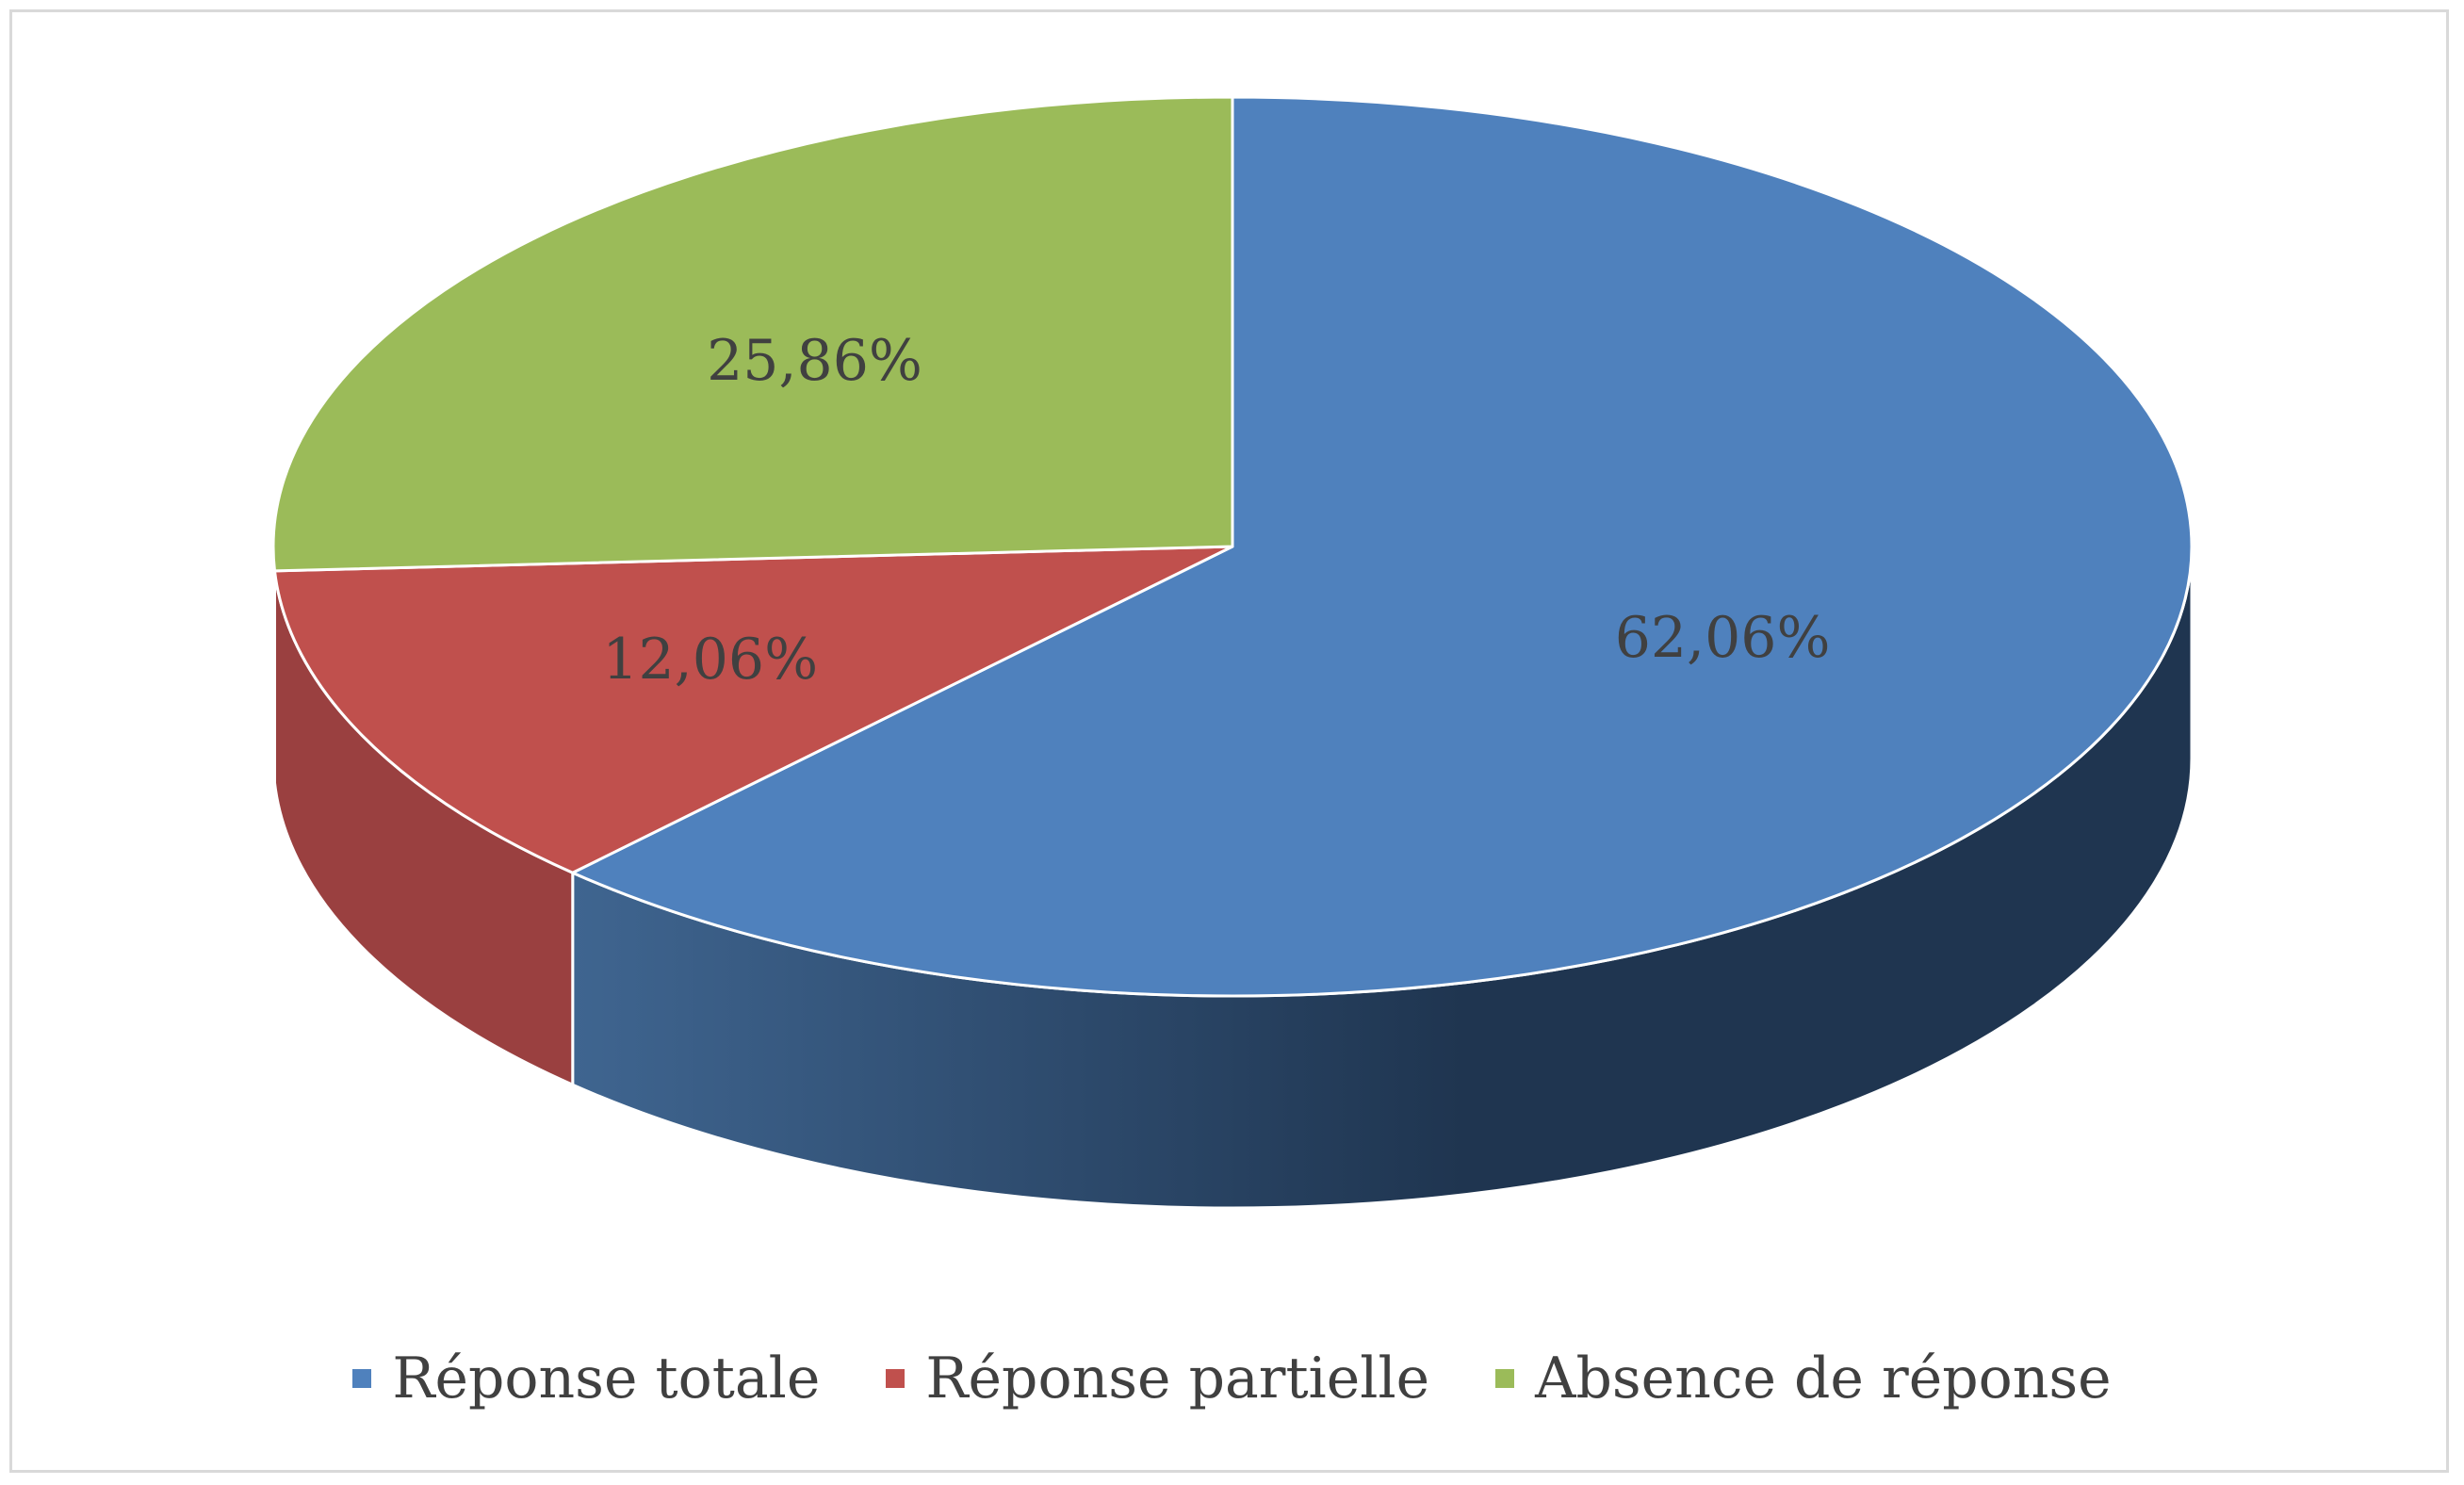  What do you see at coordinates (1505, 1379) in the screenshot?
I see `legend-swatch-absence-de-reponse` at bounding box center [1505, 1379].